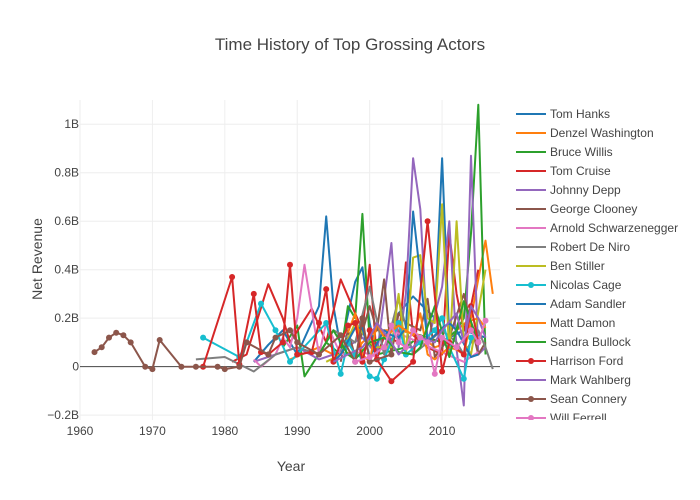  I want to click on y-axis-title: Net Revenue, so click(37, 259).